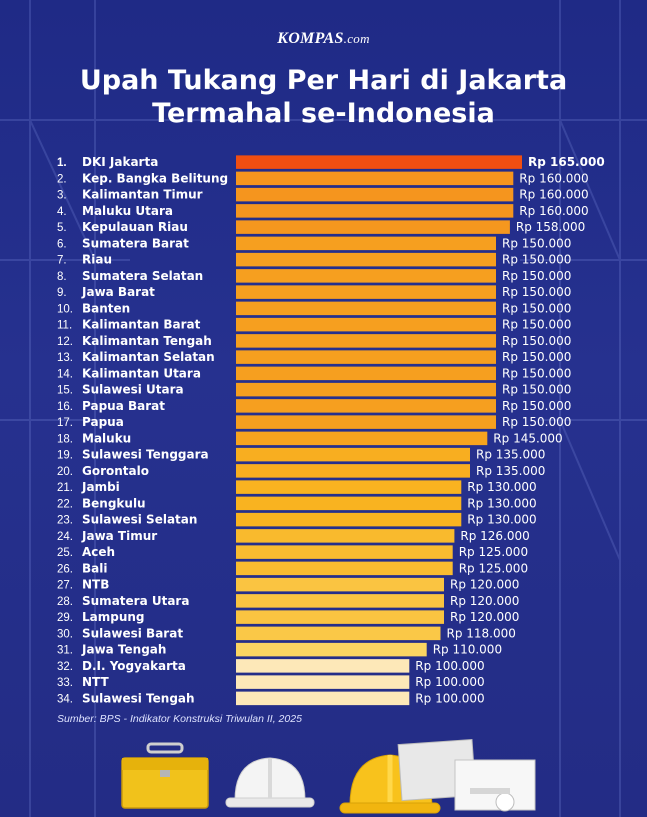  What do you see at coordinates (65, 537) in the screenshot?
I see `rank-label: 24.` at bounding box center [65, 537].